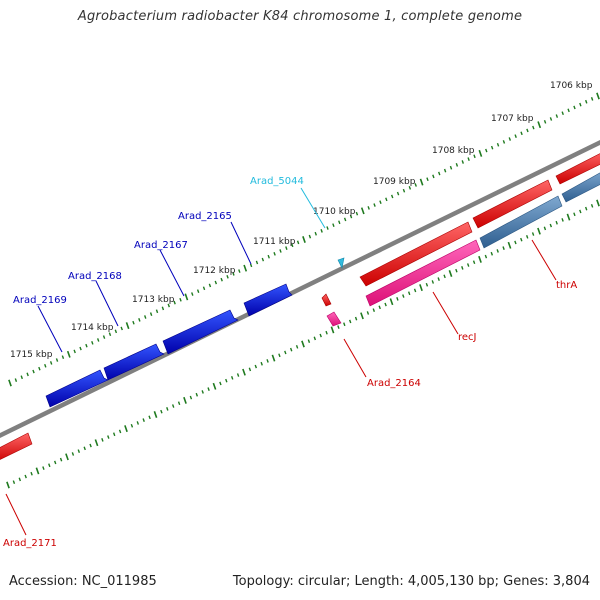 This screenshot has width=600, height=600. I want to click on gene-label-arad-2168: Arad_2168, so click(95, 276).